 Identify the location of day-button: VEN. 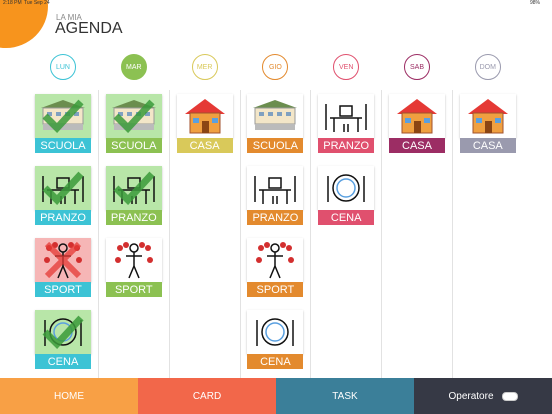
(346, 67).